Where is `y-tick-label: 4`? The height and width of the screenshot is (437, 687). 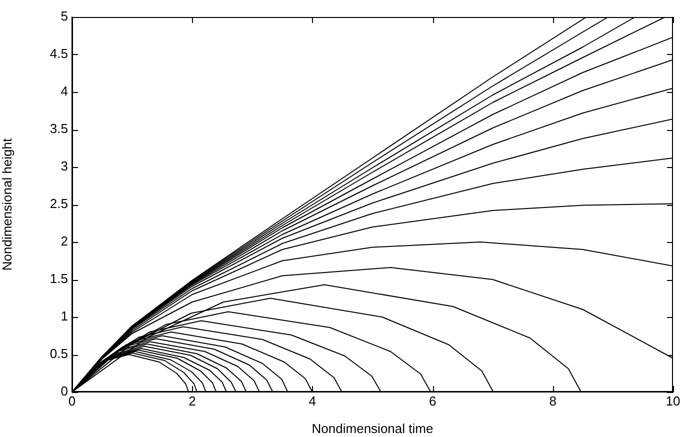 y-tick-label: 4 is located at coordinates (64, 91).